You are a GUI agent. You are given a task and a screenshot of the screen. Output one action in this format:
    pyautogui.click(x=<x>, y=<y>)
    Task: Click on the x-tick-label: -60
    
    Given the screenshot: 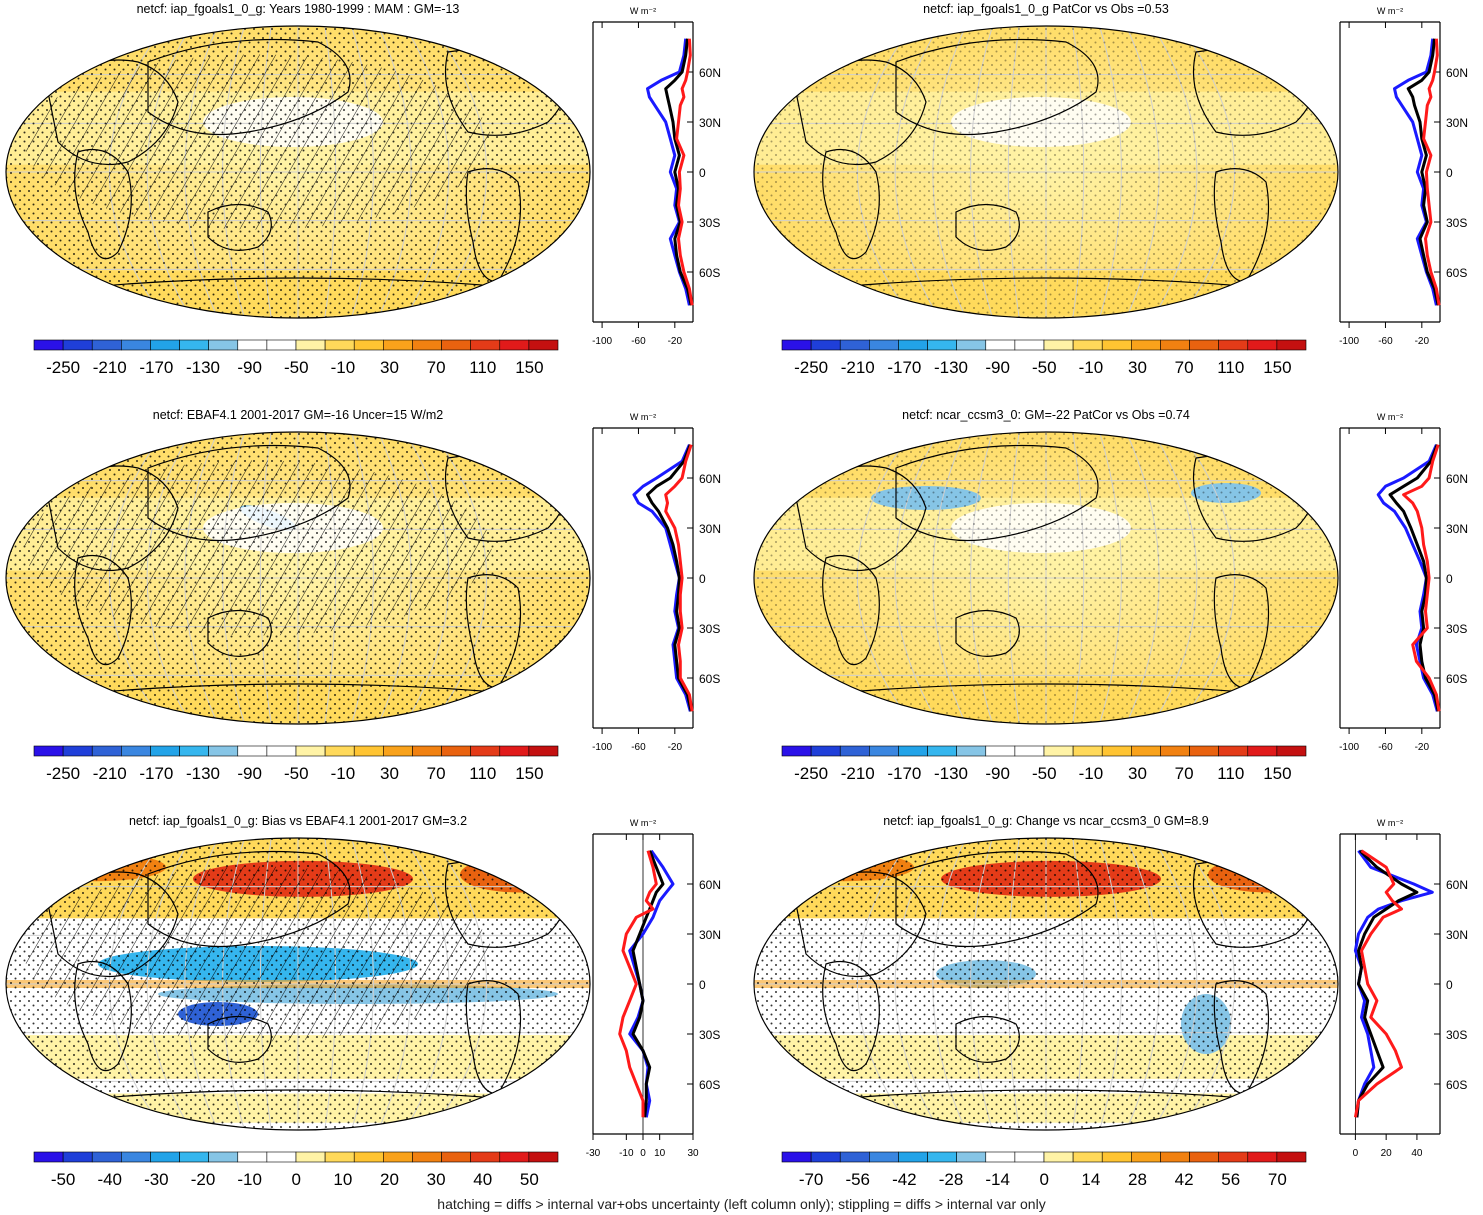 What is the action you would take?
    pyautogui.click(x=1385, y=747)
    